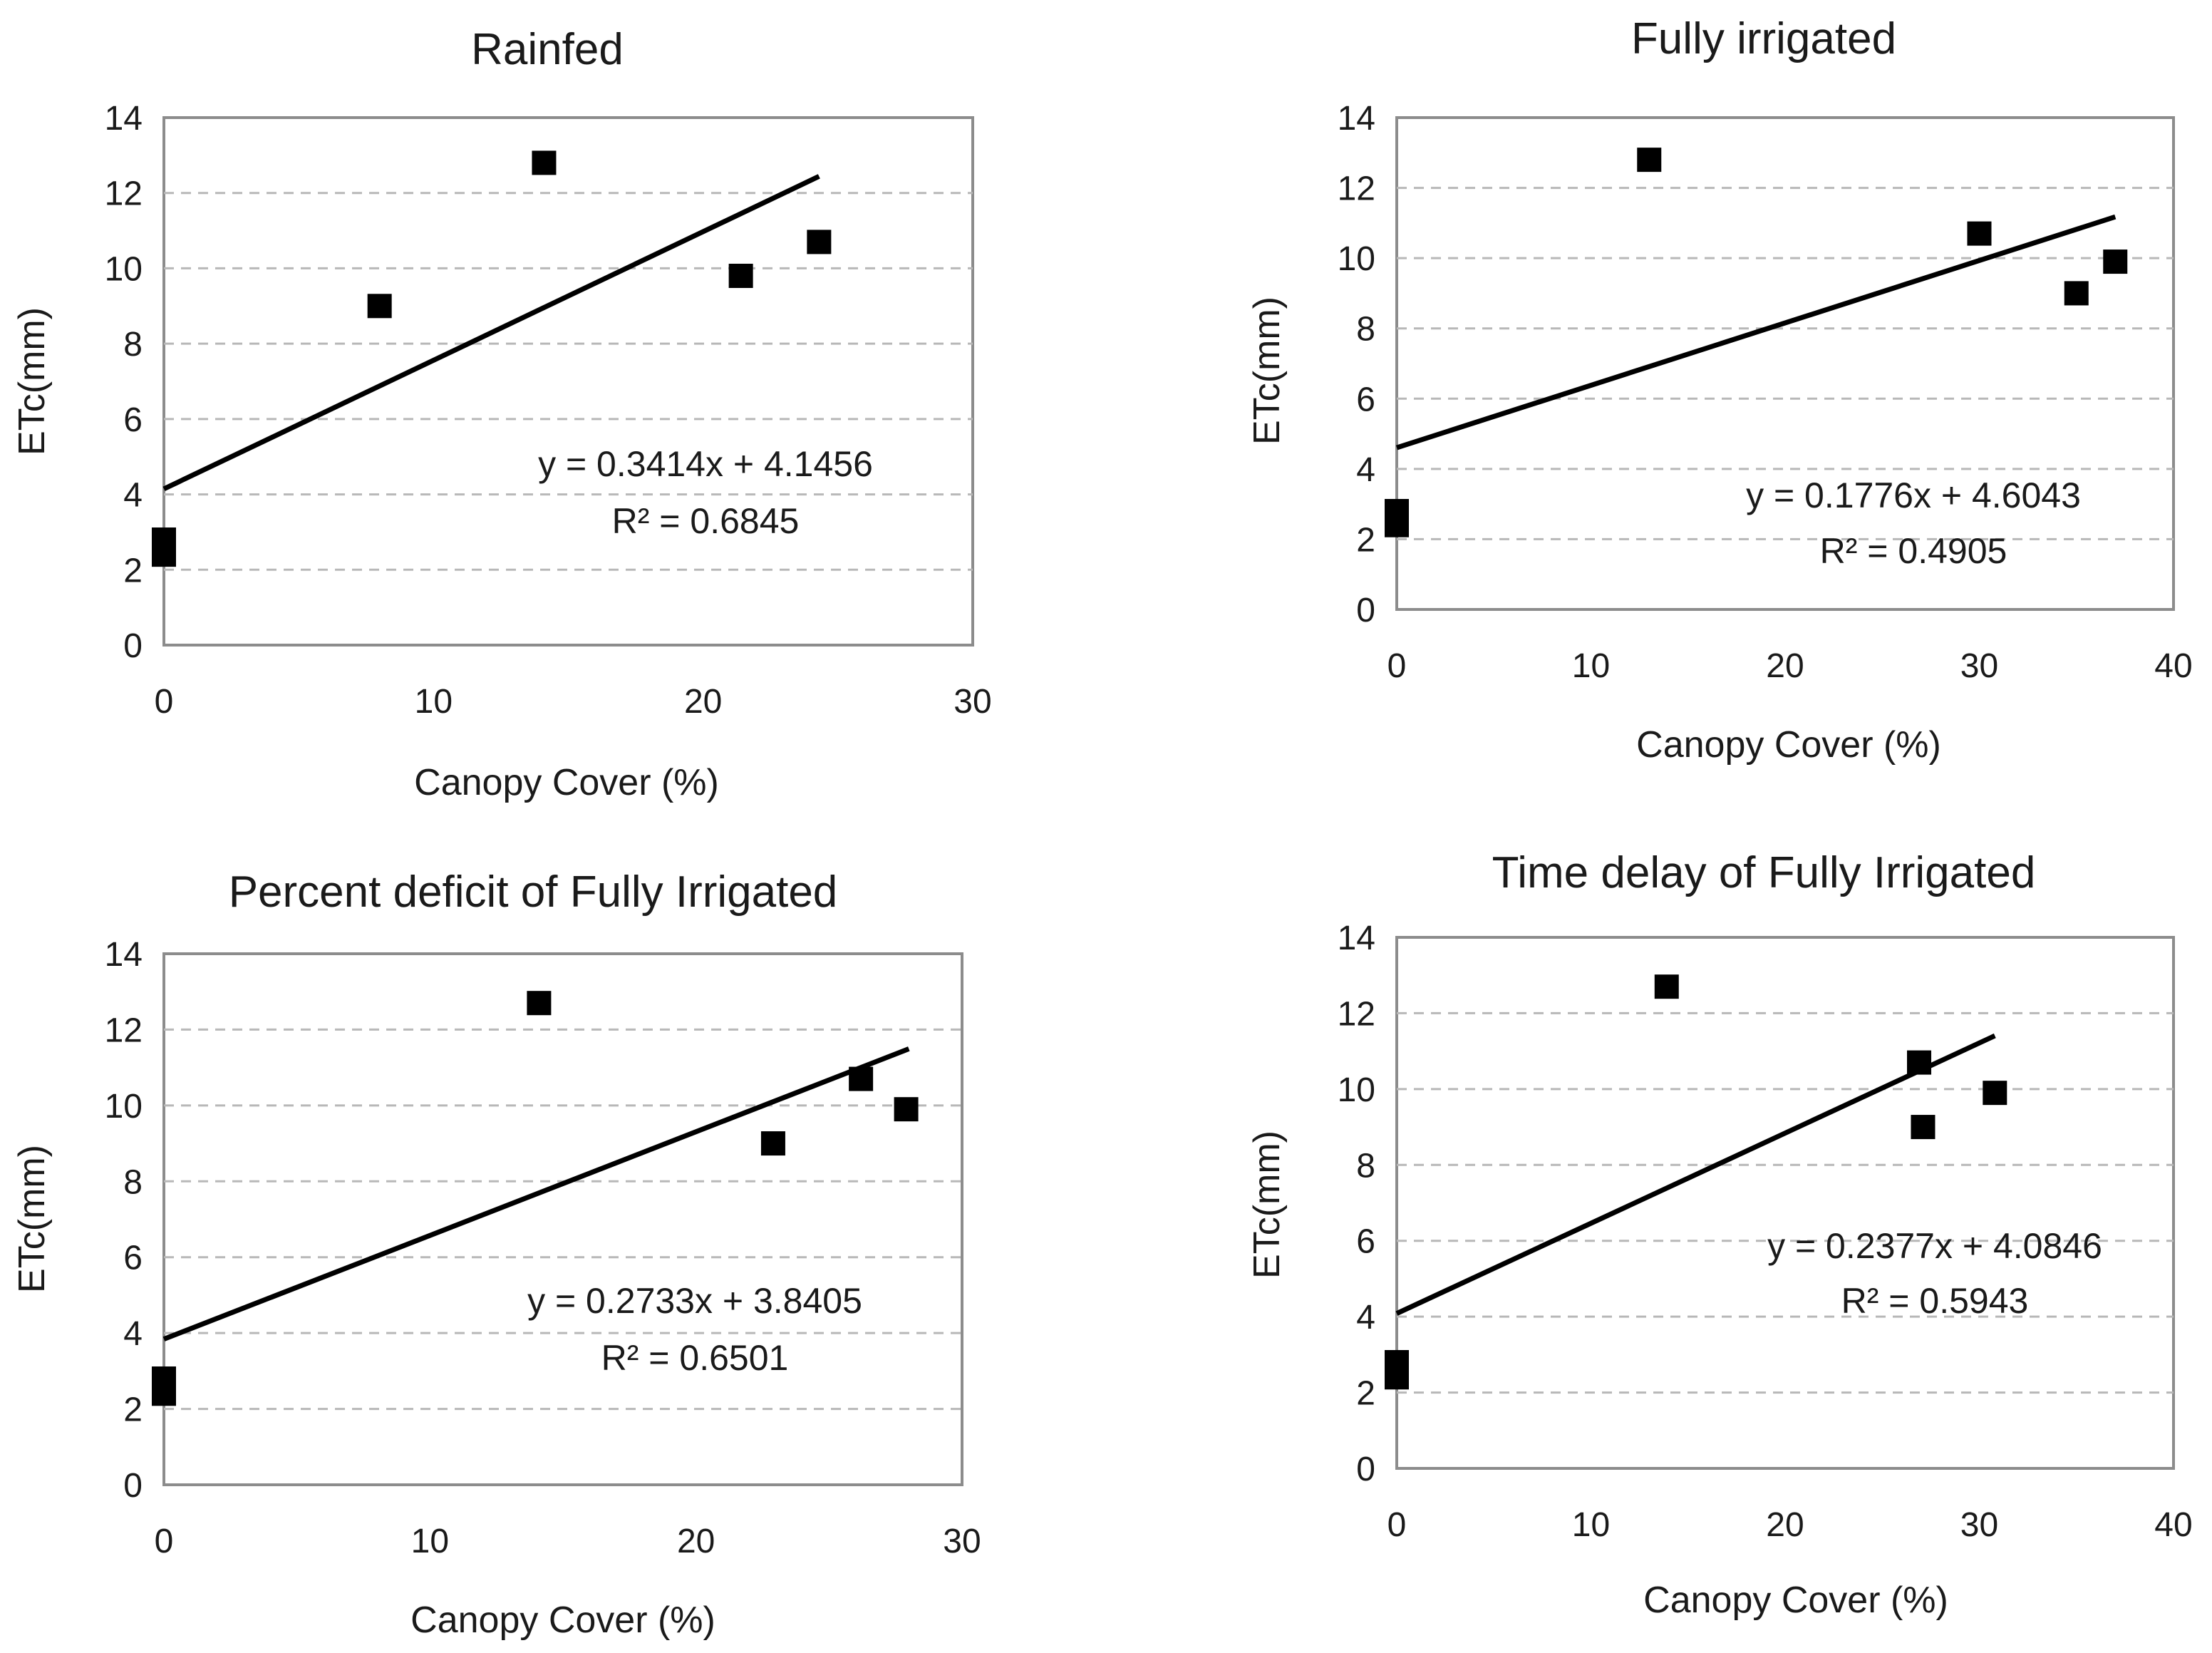 This screenshot has width=2212, height=1653. What do you see at coordinates (1763, 38) in the screenshot?
I see `chart-title: Fully irrigated` at bounding box center [1763, 38].